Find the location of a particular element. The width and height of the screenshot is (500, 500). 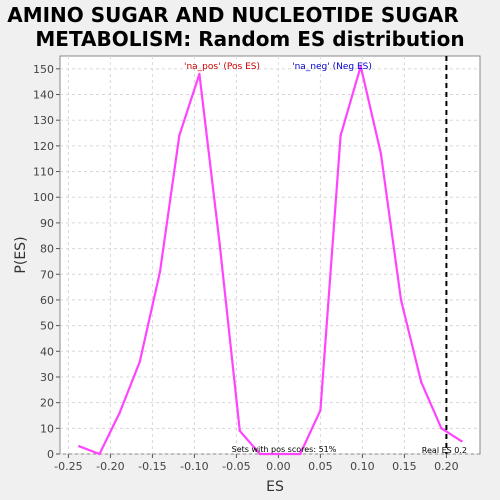

real-es-label: Real ES 0.2 is located at coordinates (444, 450).